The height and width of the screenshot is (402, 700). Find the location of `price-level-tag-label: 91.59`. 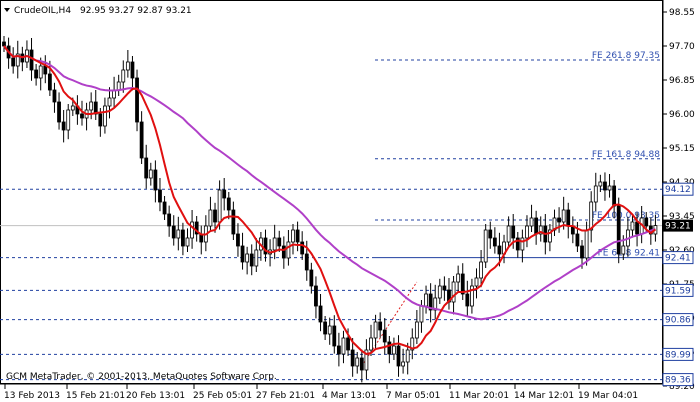

price-level-tag-label: 91.59 is located at coordinates (678, 291).